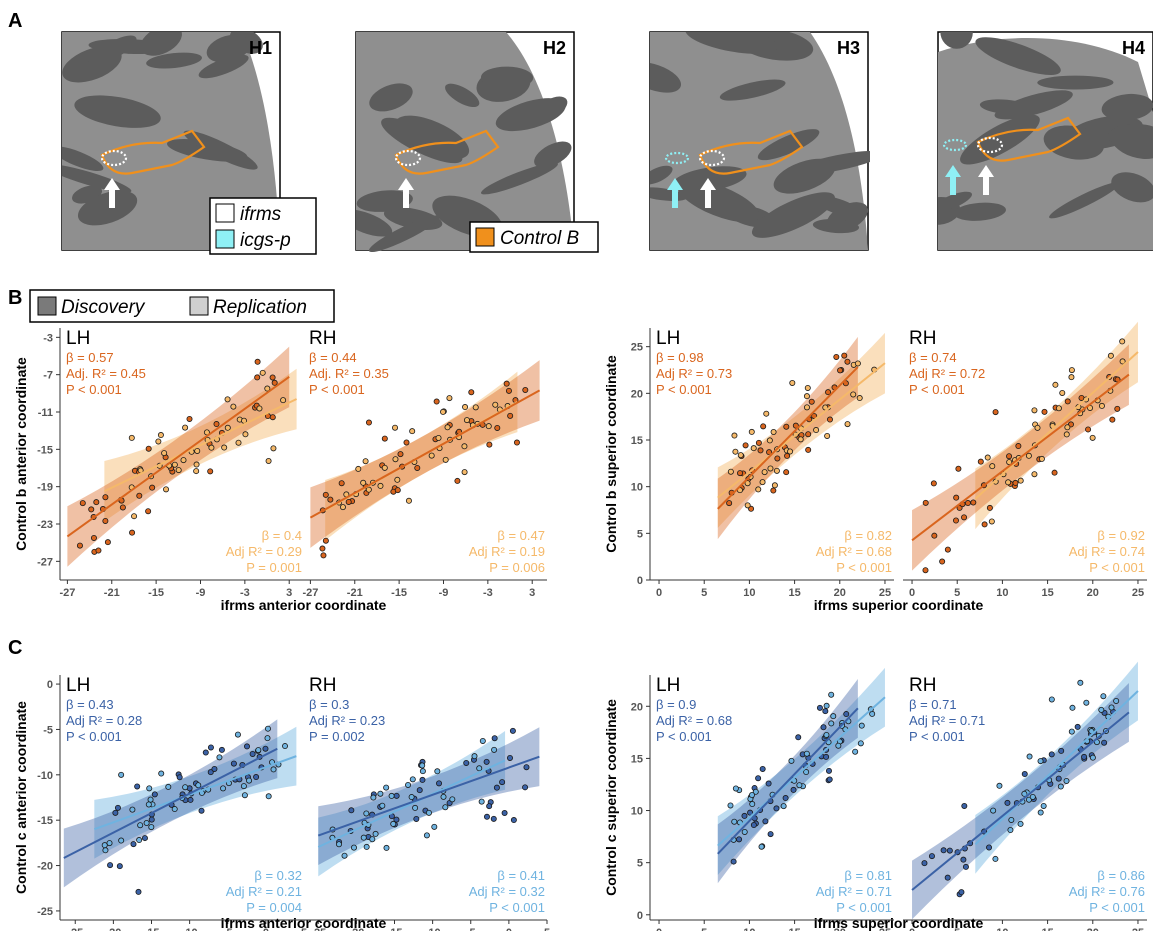 This screenshot has width=1153, height=931. What do you see at coordinates (517, 567) in the screenshot?
I see `stat-p-replication: P = 0.006` at bounding box center [517, 567].